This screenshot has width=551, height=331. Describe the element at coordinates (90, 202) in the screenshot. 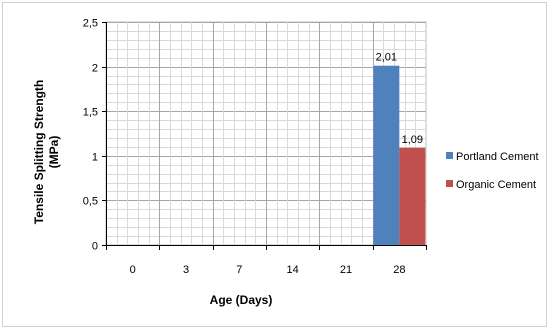

I see `y-tick-label: 0,5` at that location.